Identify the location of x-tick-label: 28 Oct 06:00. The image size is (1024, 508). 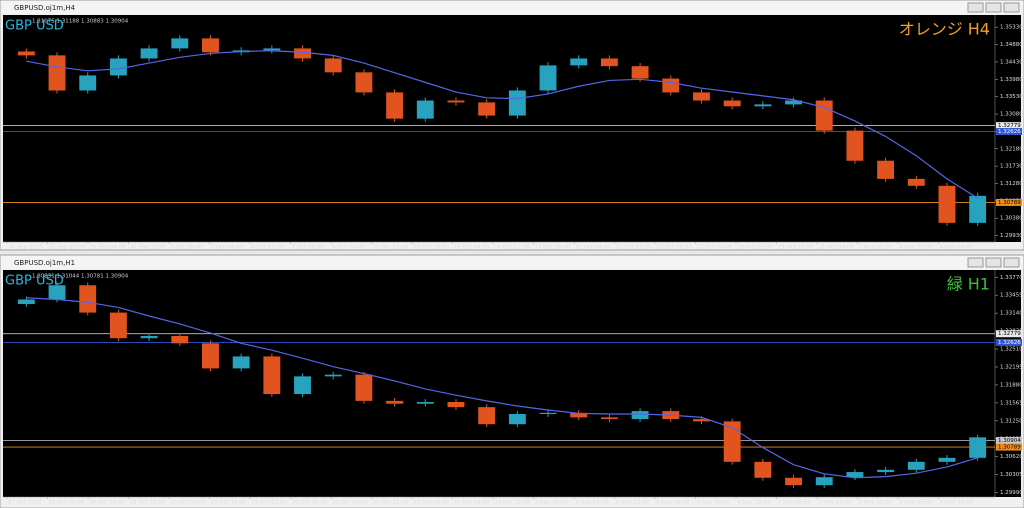
(67, 503).